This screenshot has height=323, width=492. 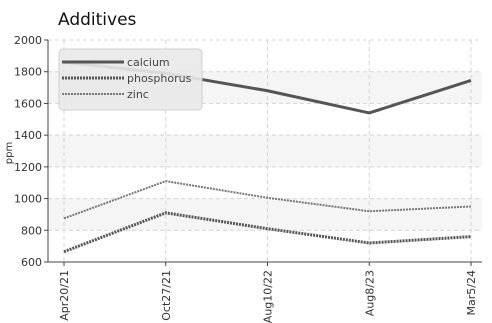 What do you see at coordinates (28, 167) in the screenshot?
I see `y-tick-label: 1200` at bounding box center [28, 167].